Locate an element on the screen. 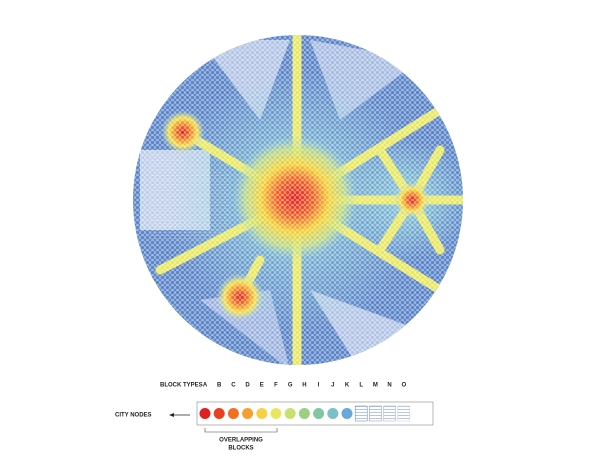  overlapping-label: BLOCKS is located at coordinates (240, 449).